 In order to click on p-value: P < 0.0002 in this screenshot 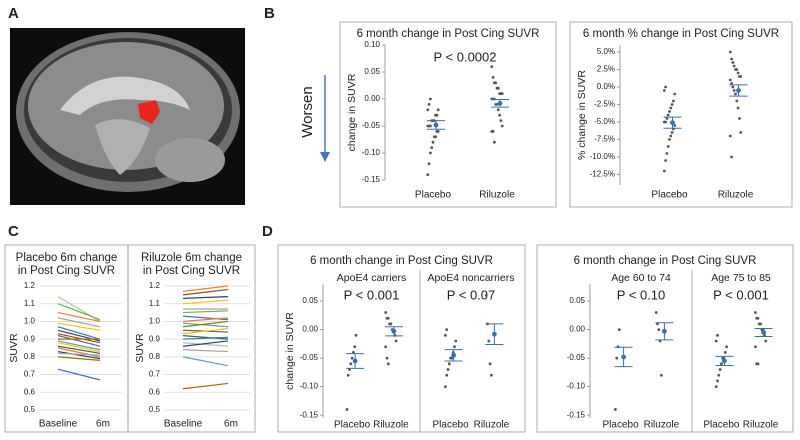, I will do `click(464, 56)`.